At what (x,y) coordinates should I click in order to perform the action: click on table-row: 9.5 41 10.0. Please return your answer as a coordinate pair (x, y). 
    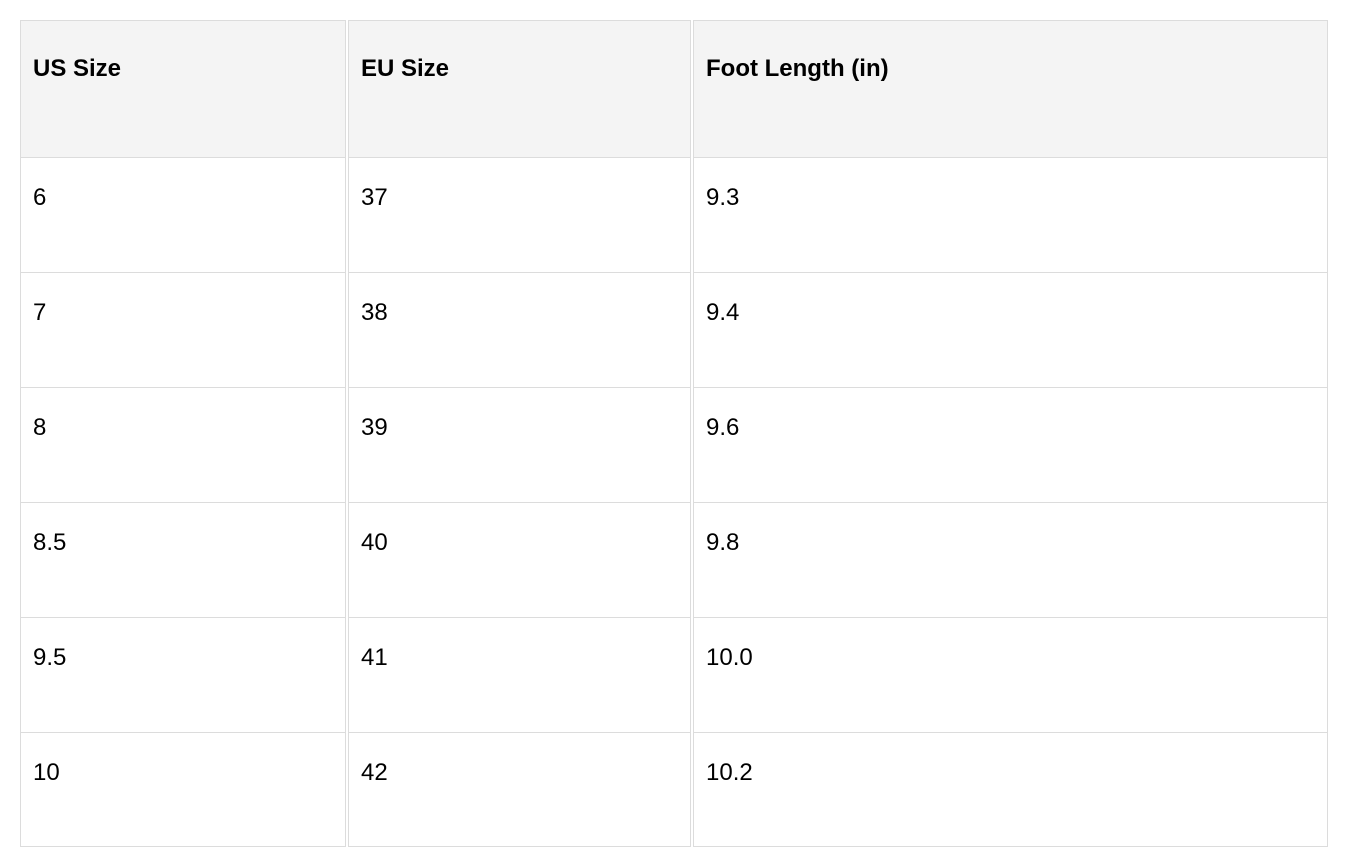
    Looking at the image, I should click on (674, 674).